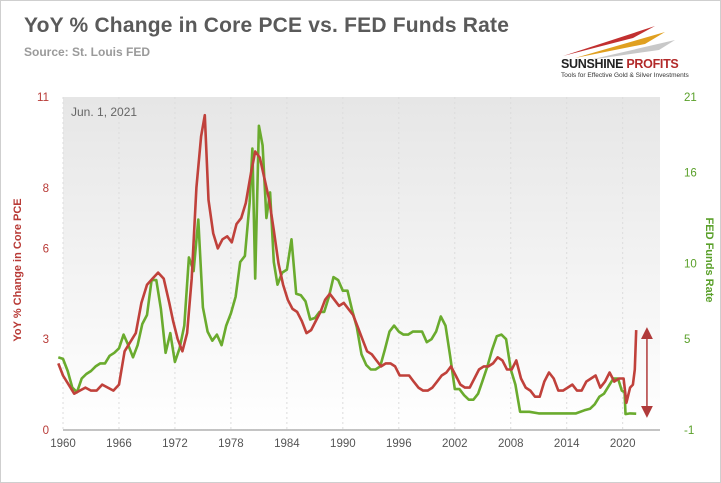  Describe the element at coordinates (592, 64) in the screenshot. I see `logo-name-part1: SUNSHINE` at that location.